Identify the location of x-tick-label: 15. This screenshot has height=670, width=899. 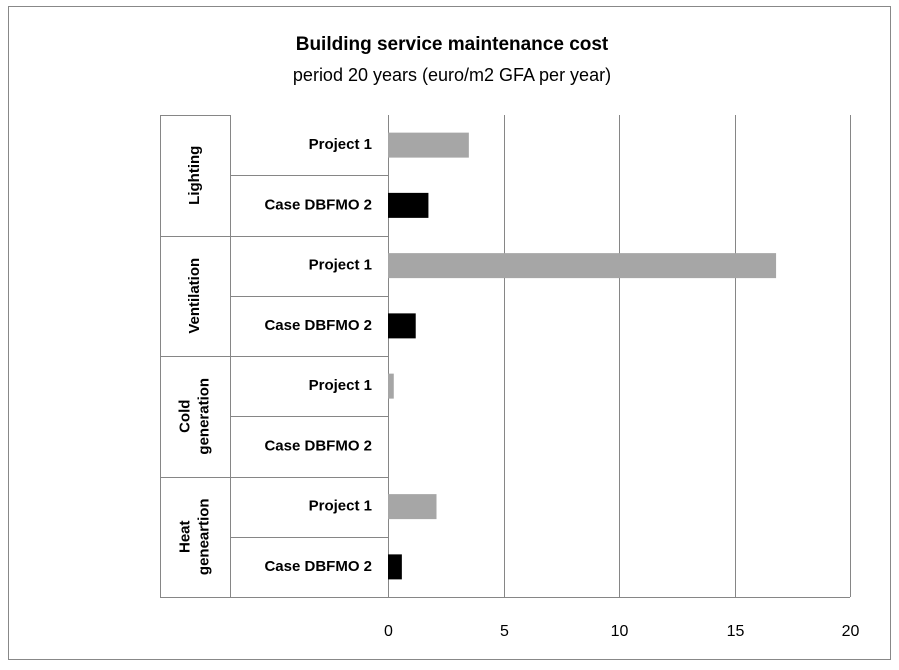
(736, 631).